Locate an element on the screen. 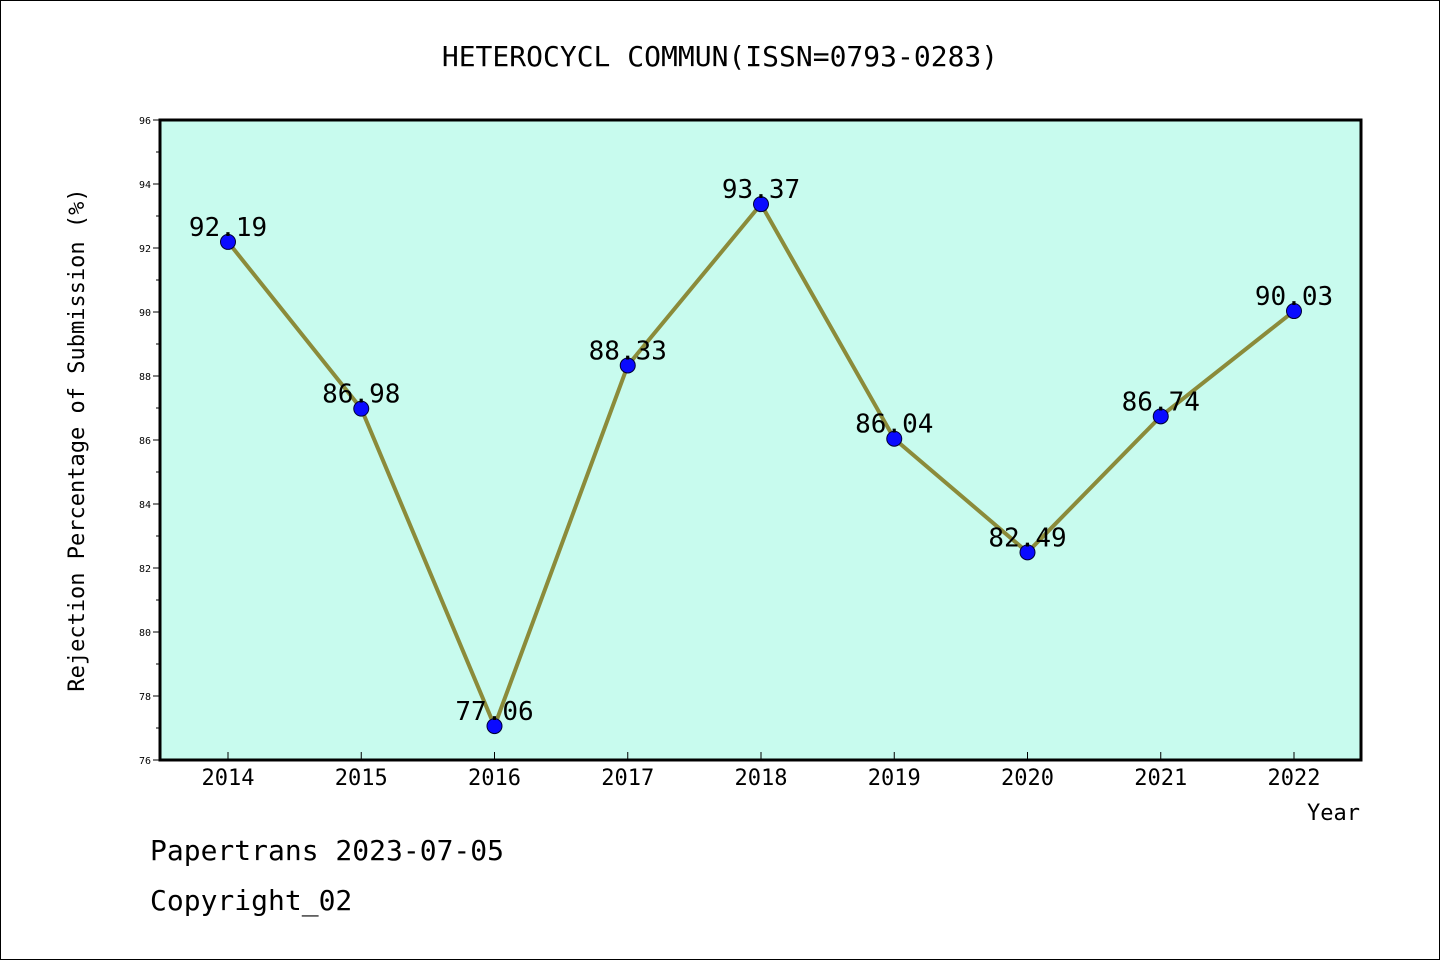  x-axis-label: Year is located at coordinates (1333, 813).